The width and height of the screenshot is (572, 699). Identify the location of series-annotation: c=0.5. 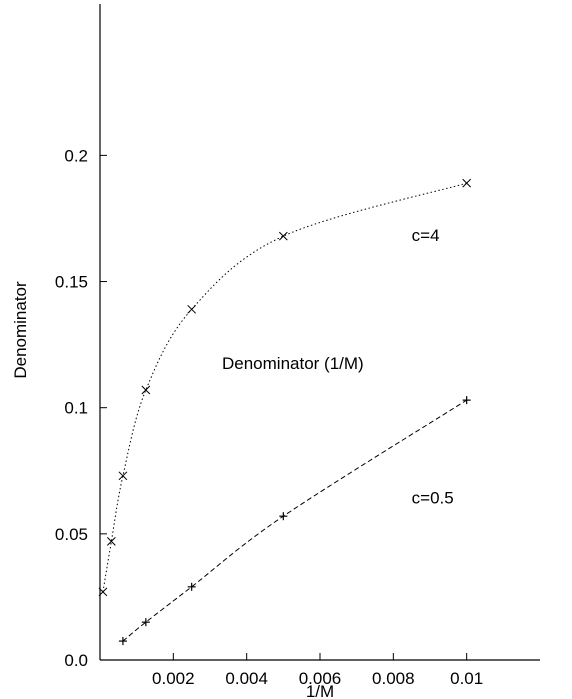
(433, 498).